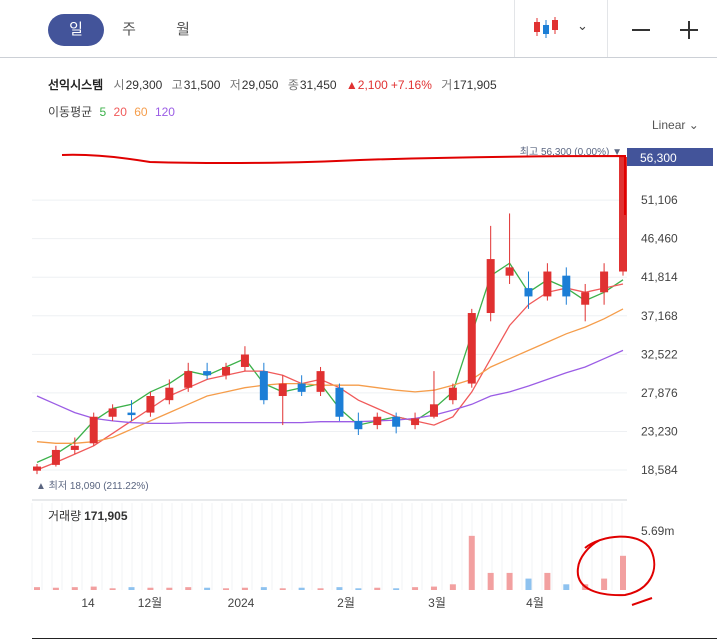 This screenshot has height=642, width=717. Describe the element at coordinates (411, 85) in the screenshot. I see `change-pct: +7.16%` at that location.